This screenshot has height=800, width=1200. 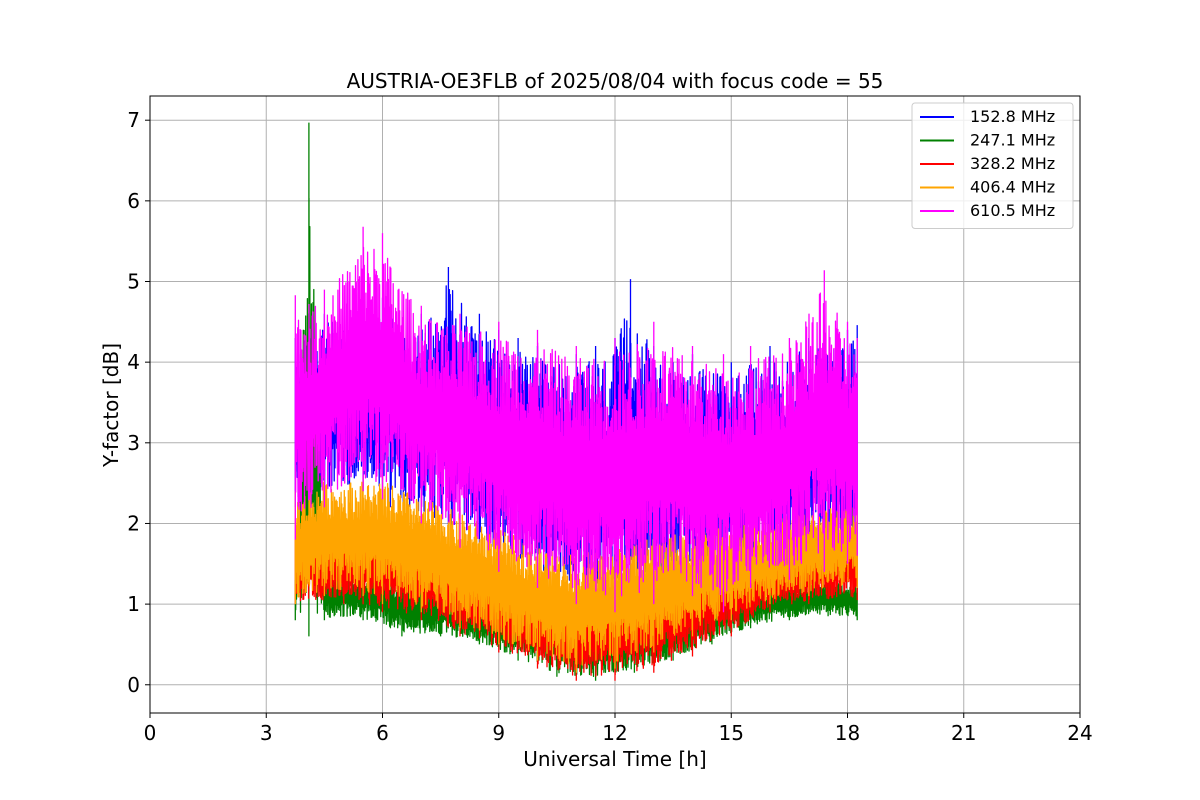 I want to click on x-tick-label: 9, so click(x=498, y=733).